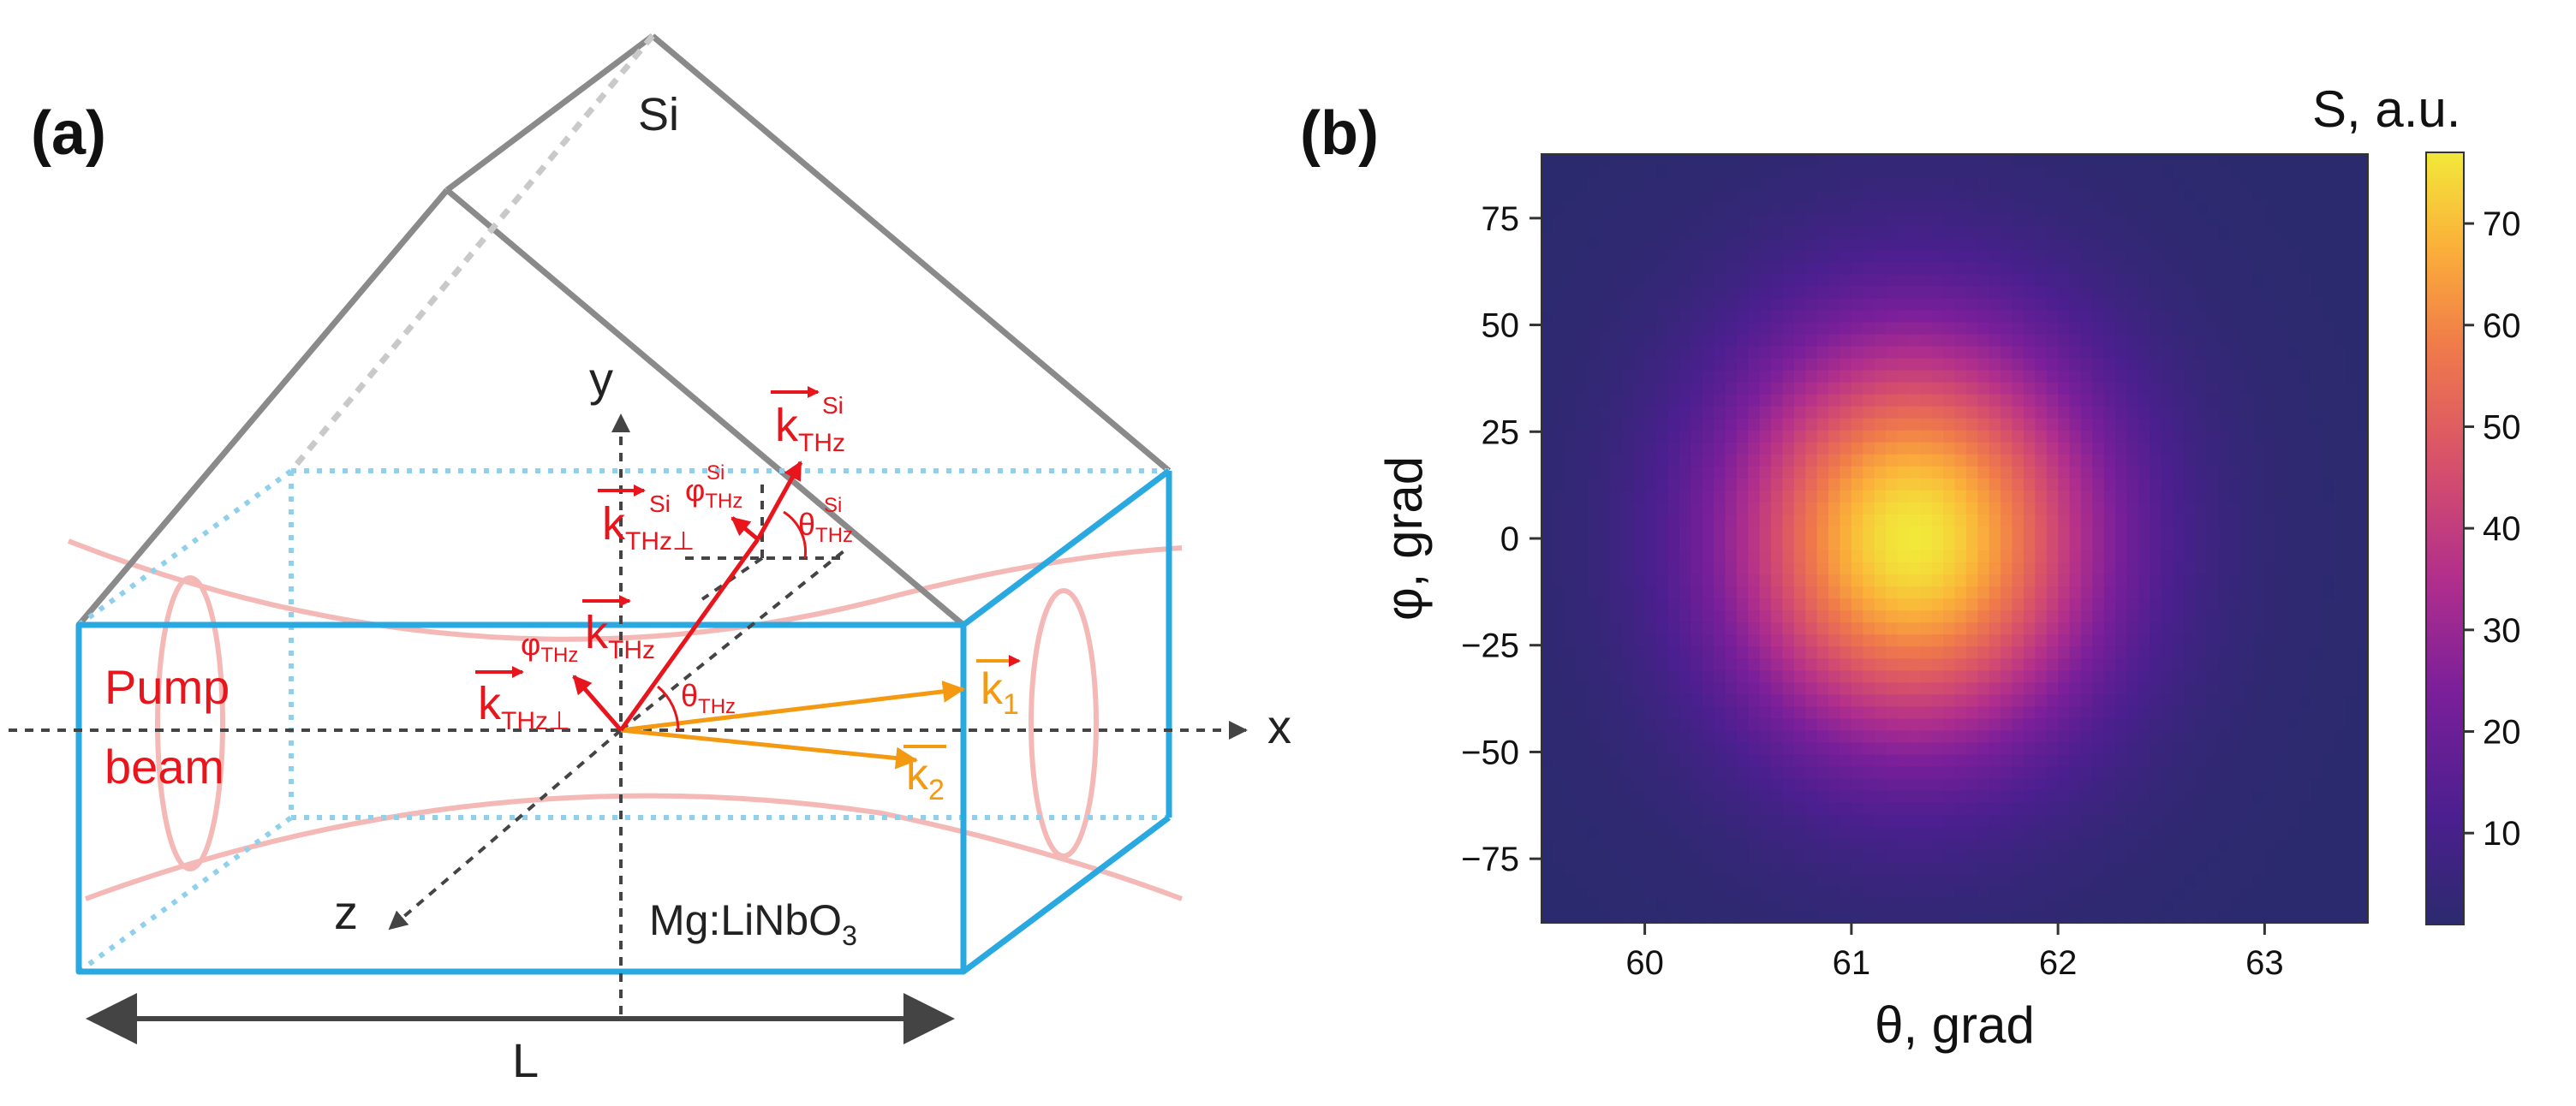 The image size is (2576, 1106). Describe the element at coordinates (1644, 963) in the screenshot. I see `x-tick-label: 60` at that location.